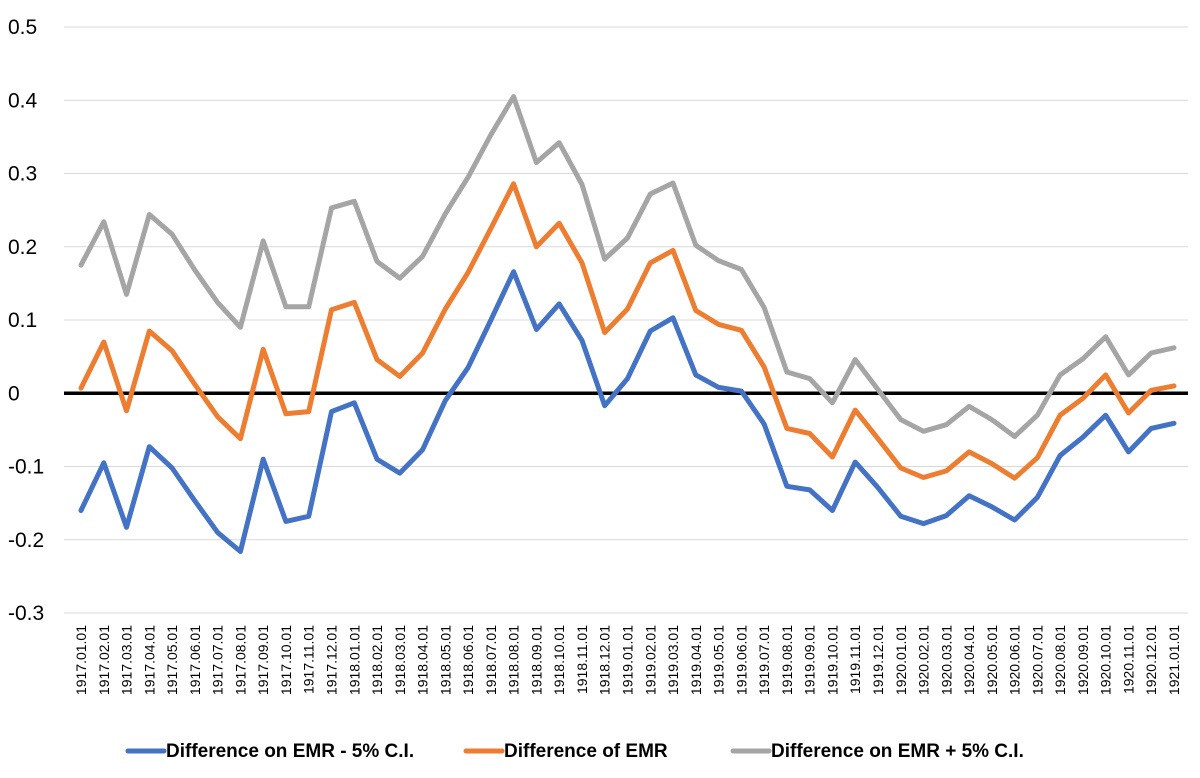  I want to click on x-tick-label: 1920.12.01, so click(1151, 660).